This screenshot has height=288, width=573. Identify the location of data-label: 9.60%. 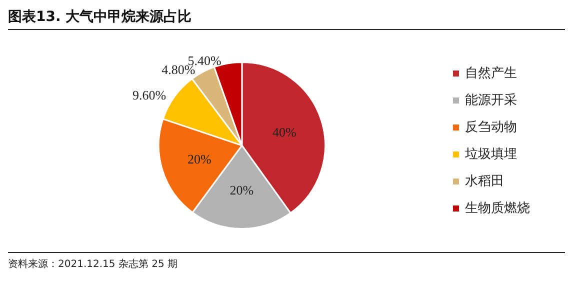
(149, 94).